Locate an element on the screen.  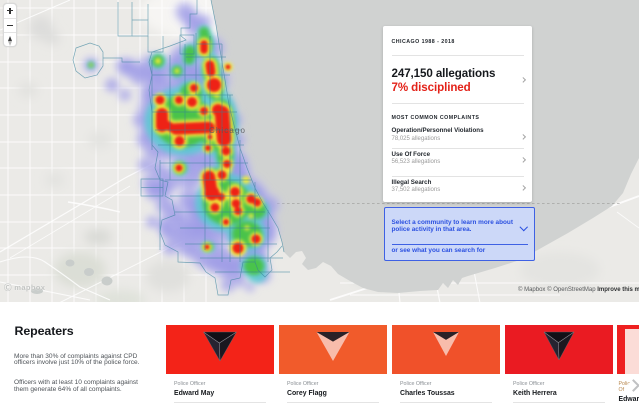
svg-text: Chicago is located at coordinates (227, 130).